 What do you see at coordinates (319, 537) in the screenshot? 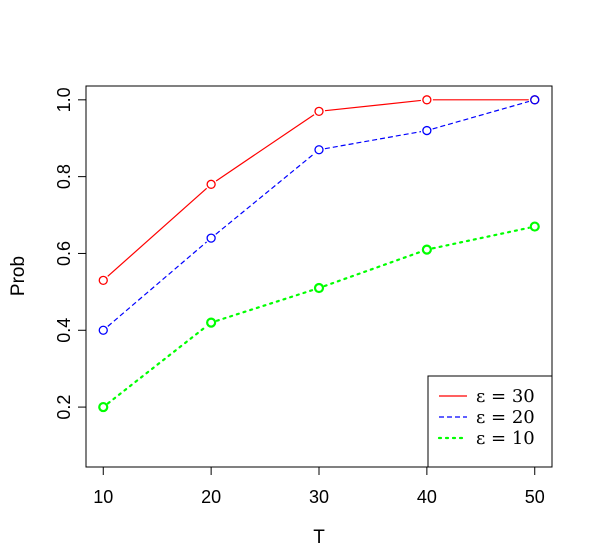
I see `x-axis-title: T` at bounding box center [319, 537].